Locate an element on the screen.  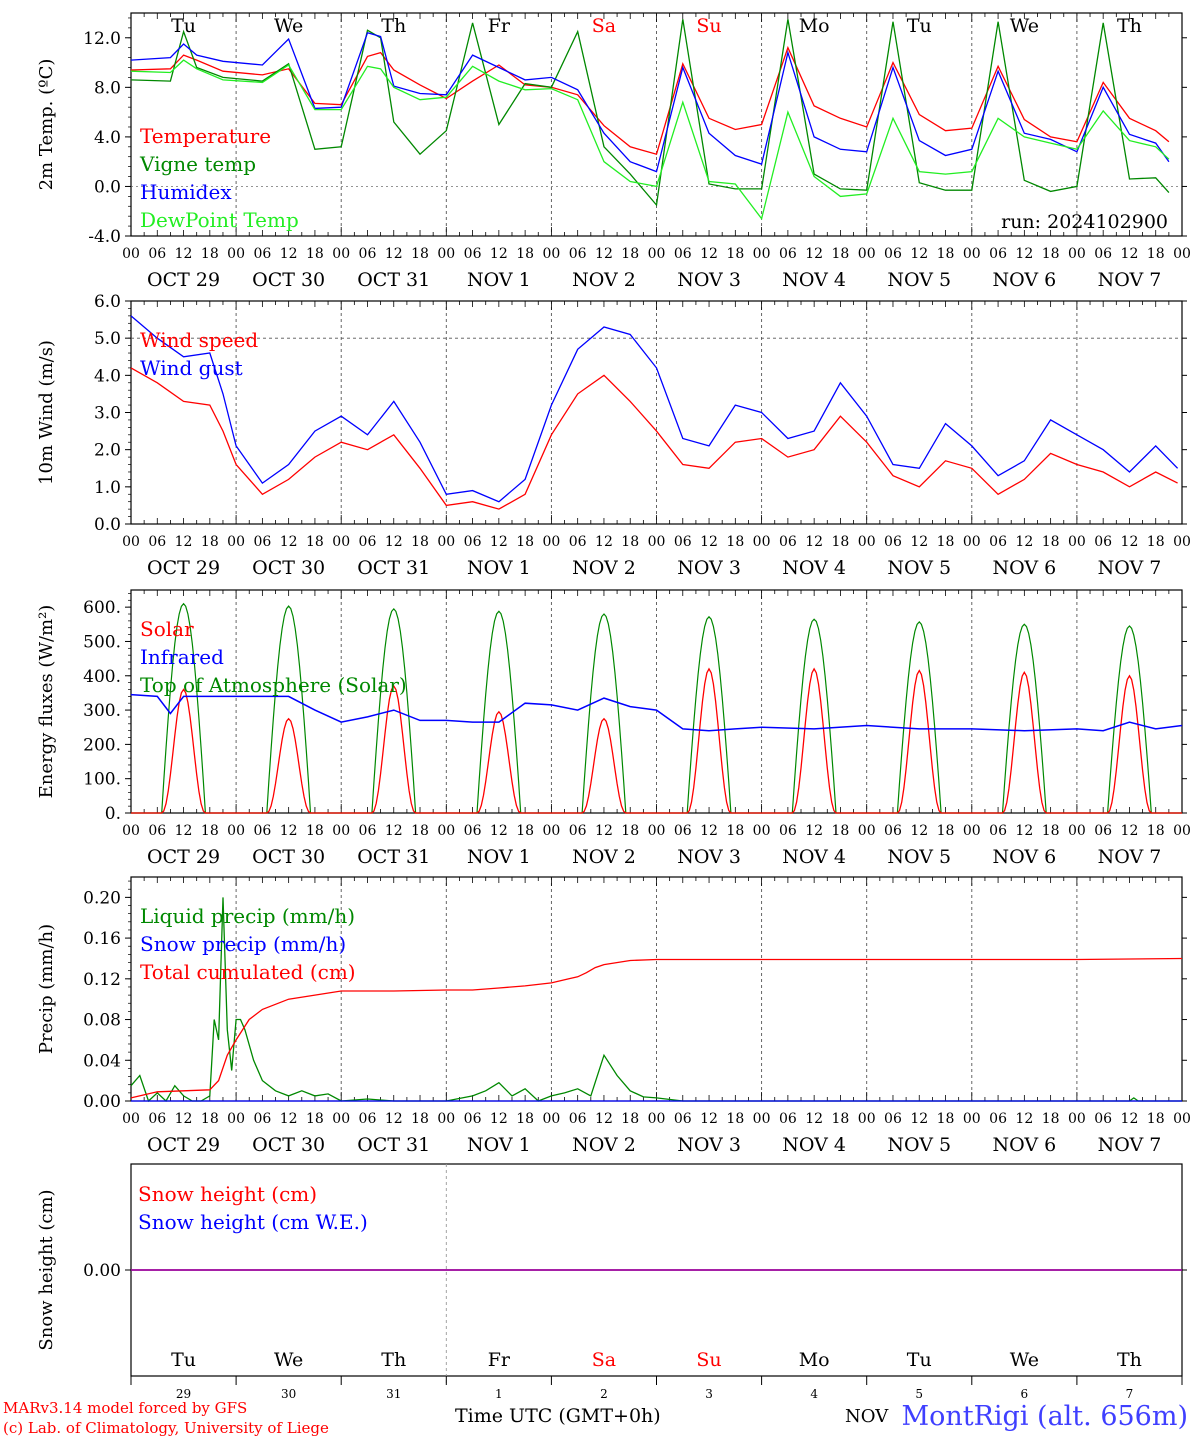
day-number-label: 5 is located at coordinates (919, 1394).